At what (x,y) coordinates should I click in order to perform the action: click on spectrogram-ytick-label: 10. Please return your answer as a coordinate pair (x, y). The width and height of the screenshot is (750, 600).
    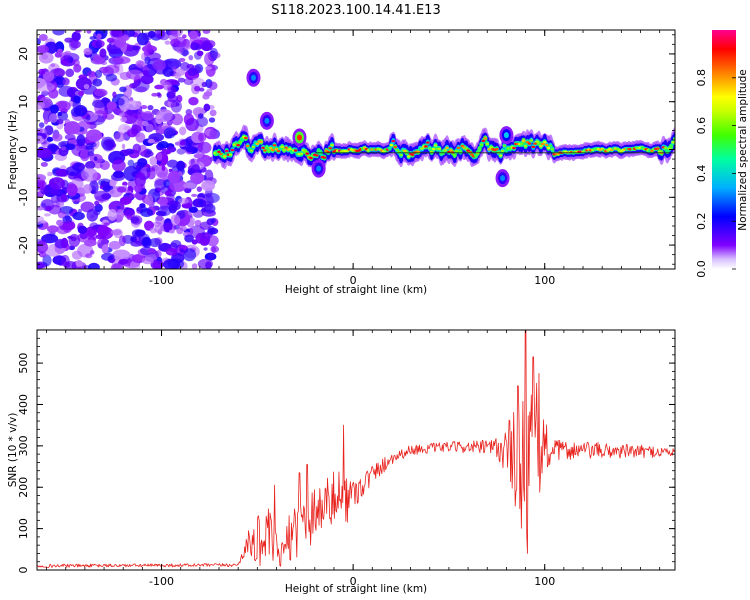
    Looking at the image, I should click on (23, 102).